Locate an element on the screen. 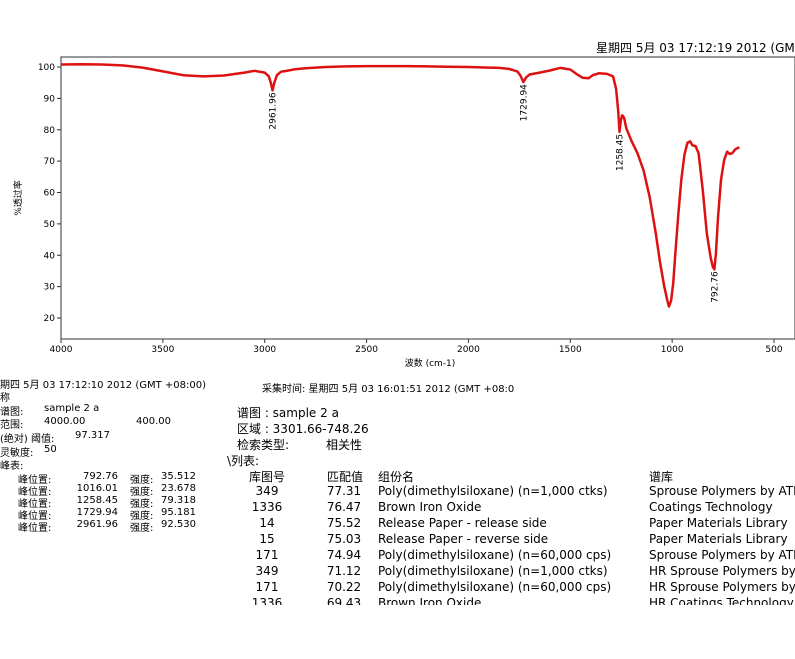 This screenshot has height=659, width=795. result-match: 75.52 is located at coordinates (344, 523).